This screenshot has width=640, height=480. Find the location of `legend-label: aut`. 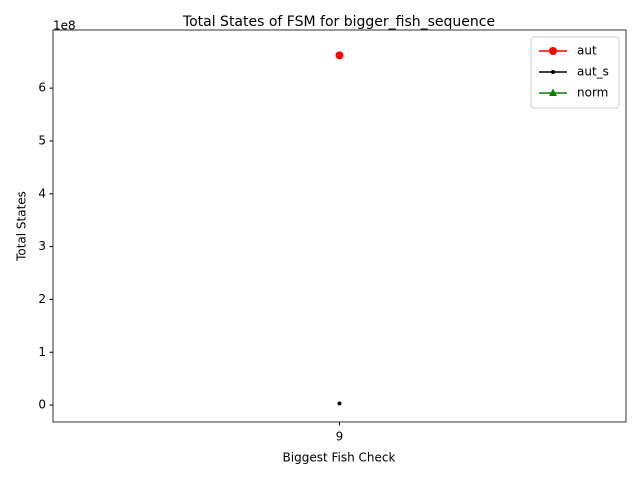

legend-label: aut is located at coordinates (587, 51).